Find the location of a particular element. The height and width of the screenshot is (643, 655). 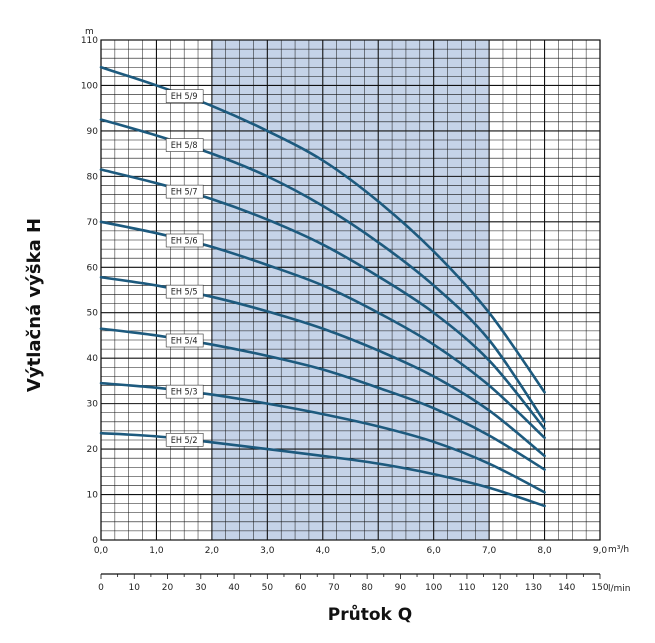

x2-tick-label: 150 is located at coordinates (599, 588).